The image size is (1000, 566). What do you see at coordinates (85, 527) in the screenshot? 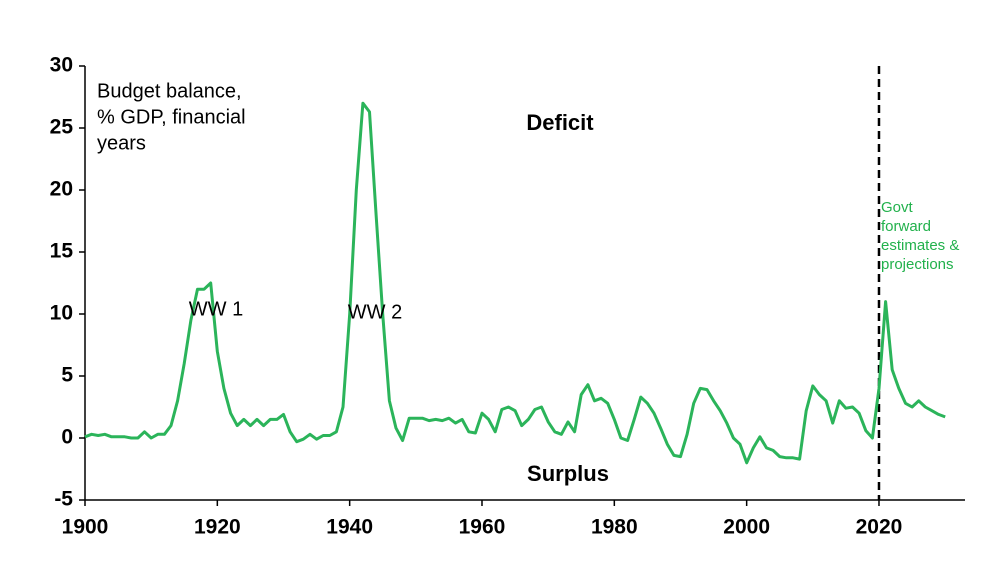
I see `x-tick-label: 1900` at bounding box center [85, 527].